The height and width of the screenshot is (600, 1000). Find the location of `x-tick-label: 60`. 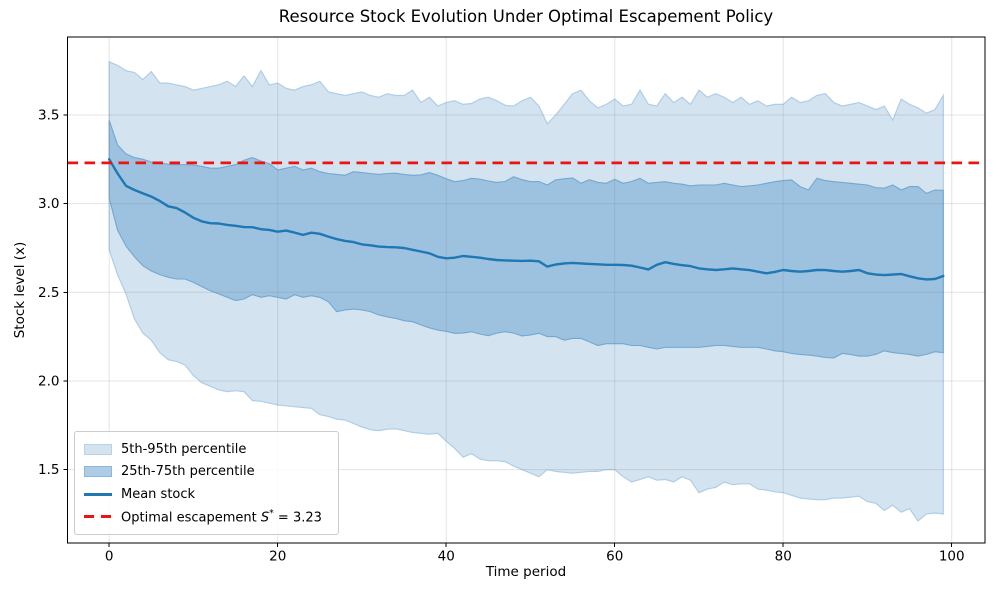

x-tick-label: 60 is located at coordinates (614, 557).